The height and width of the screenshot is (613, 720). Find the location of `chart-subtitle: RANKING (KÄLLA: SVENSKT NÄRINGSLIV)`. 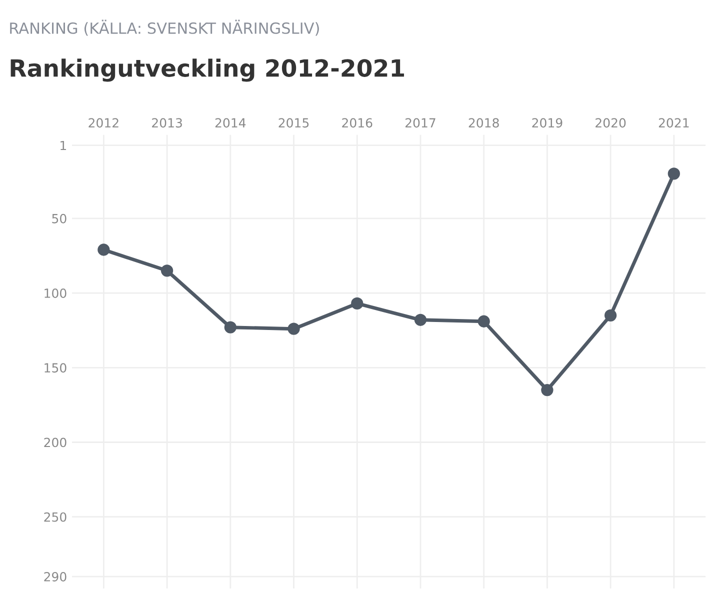

chart-subtitle: RANKING (KÄLLA: SVENSKT NÄRINGSLIV) is located at coordinates (164, 28).